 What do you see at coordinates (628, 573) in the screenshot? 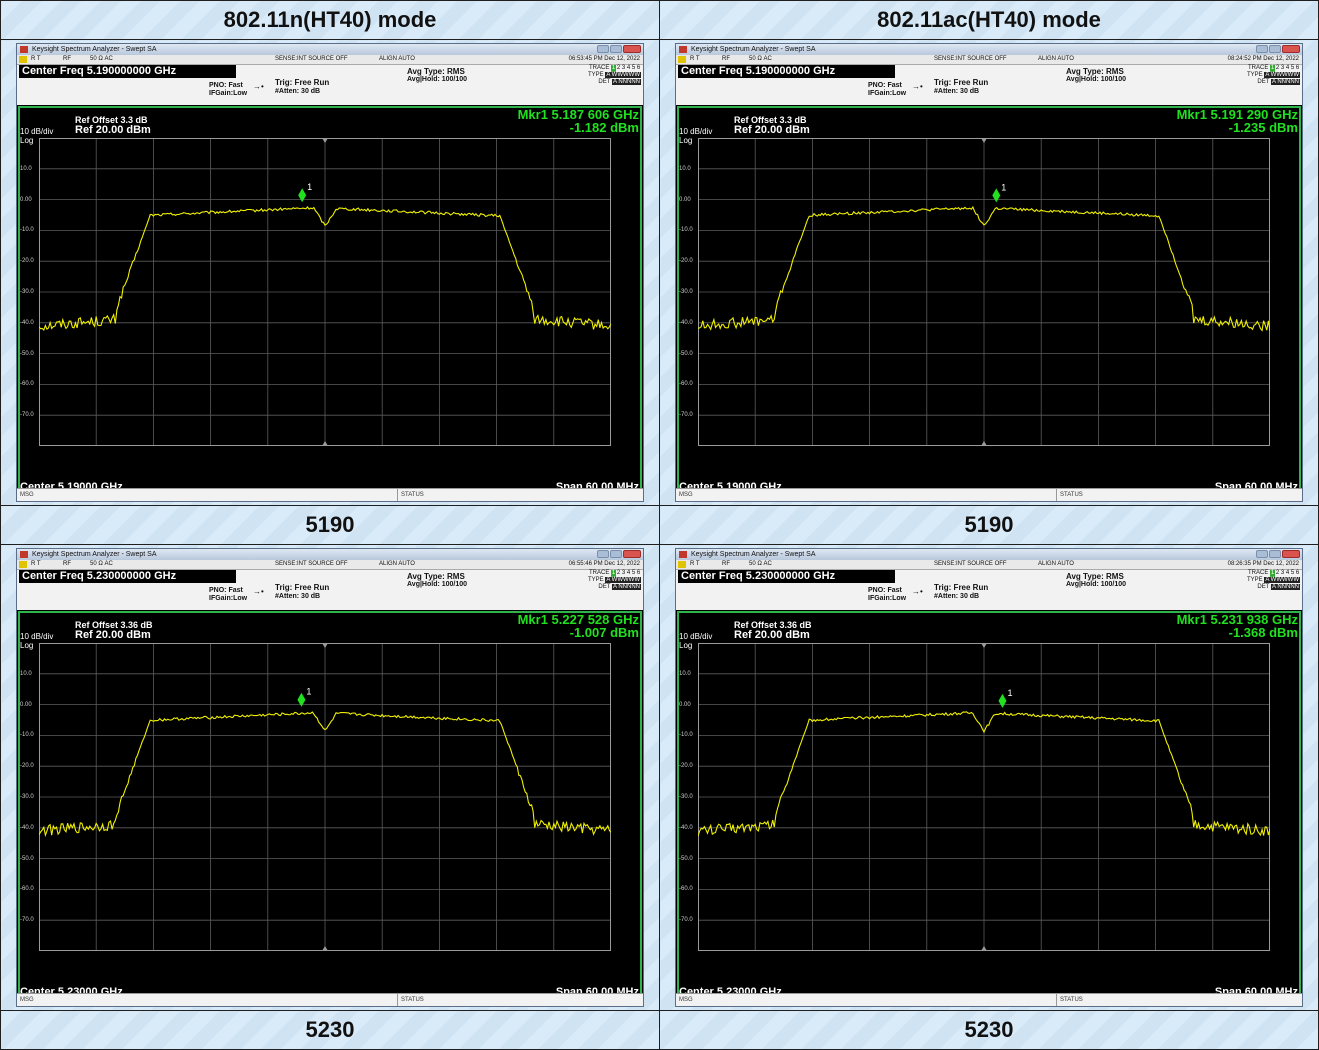
I see `trace-number: 4` at bounding box center [628, 573].